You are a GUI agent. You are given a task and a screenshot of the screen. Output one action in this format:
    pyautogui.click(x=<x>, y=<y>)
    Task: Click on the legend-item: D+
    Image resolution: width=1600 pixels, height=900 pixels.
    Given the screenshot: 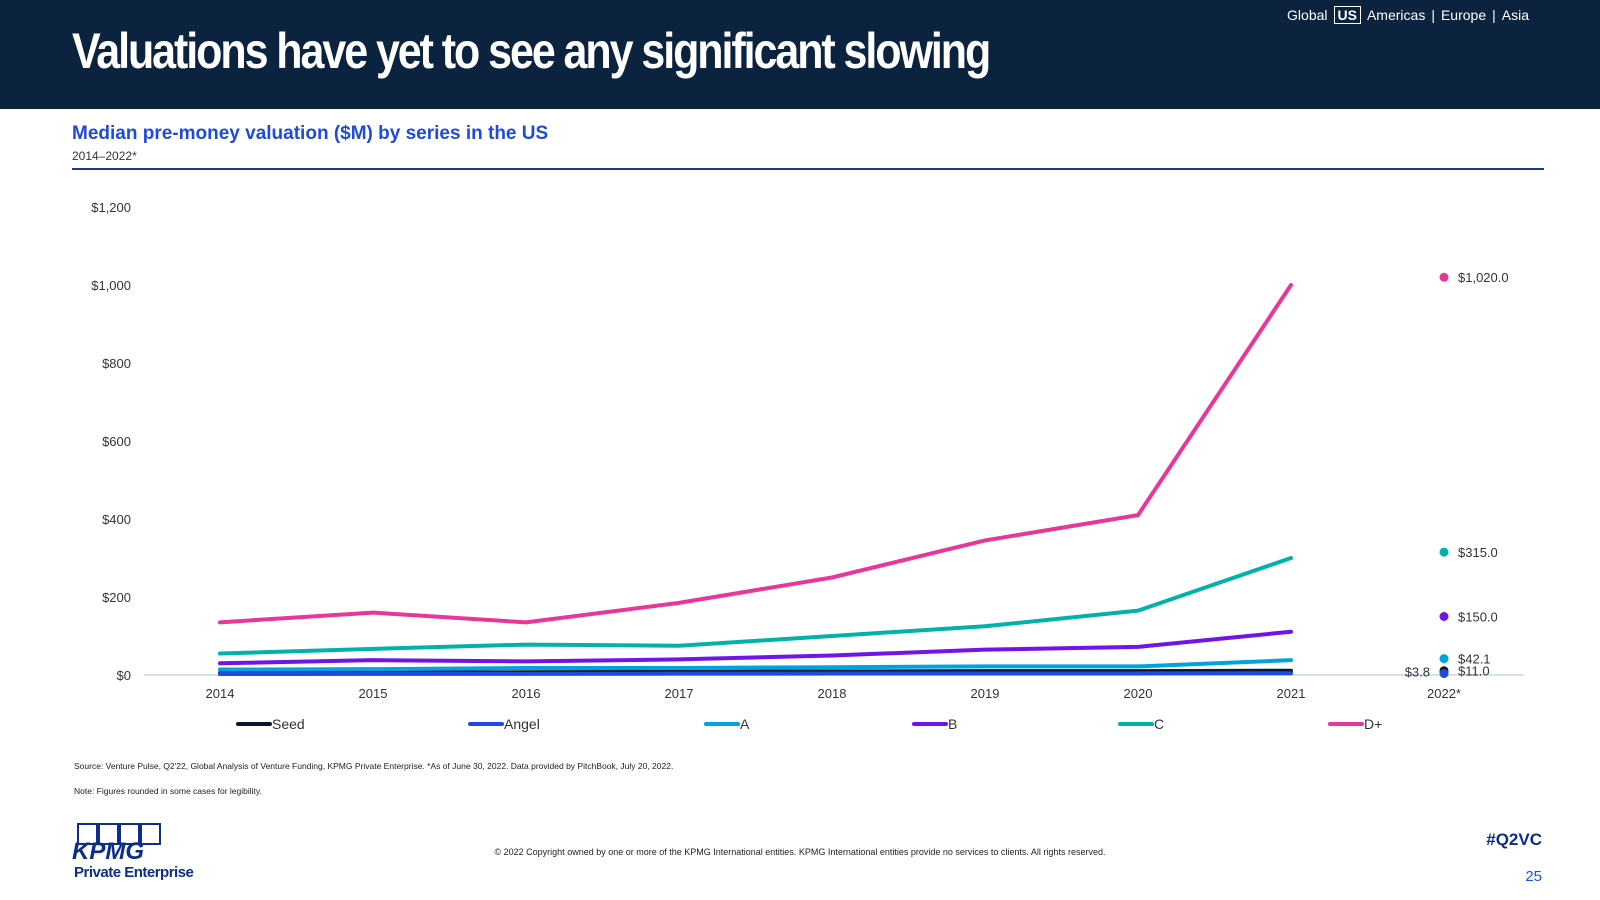 What is the action you would take?
    pyautogui.click(x=1355, y=724)
    